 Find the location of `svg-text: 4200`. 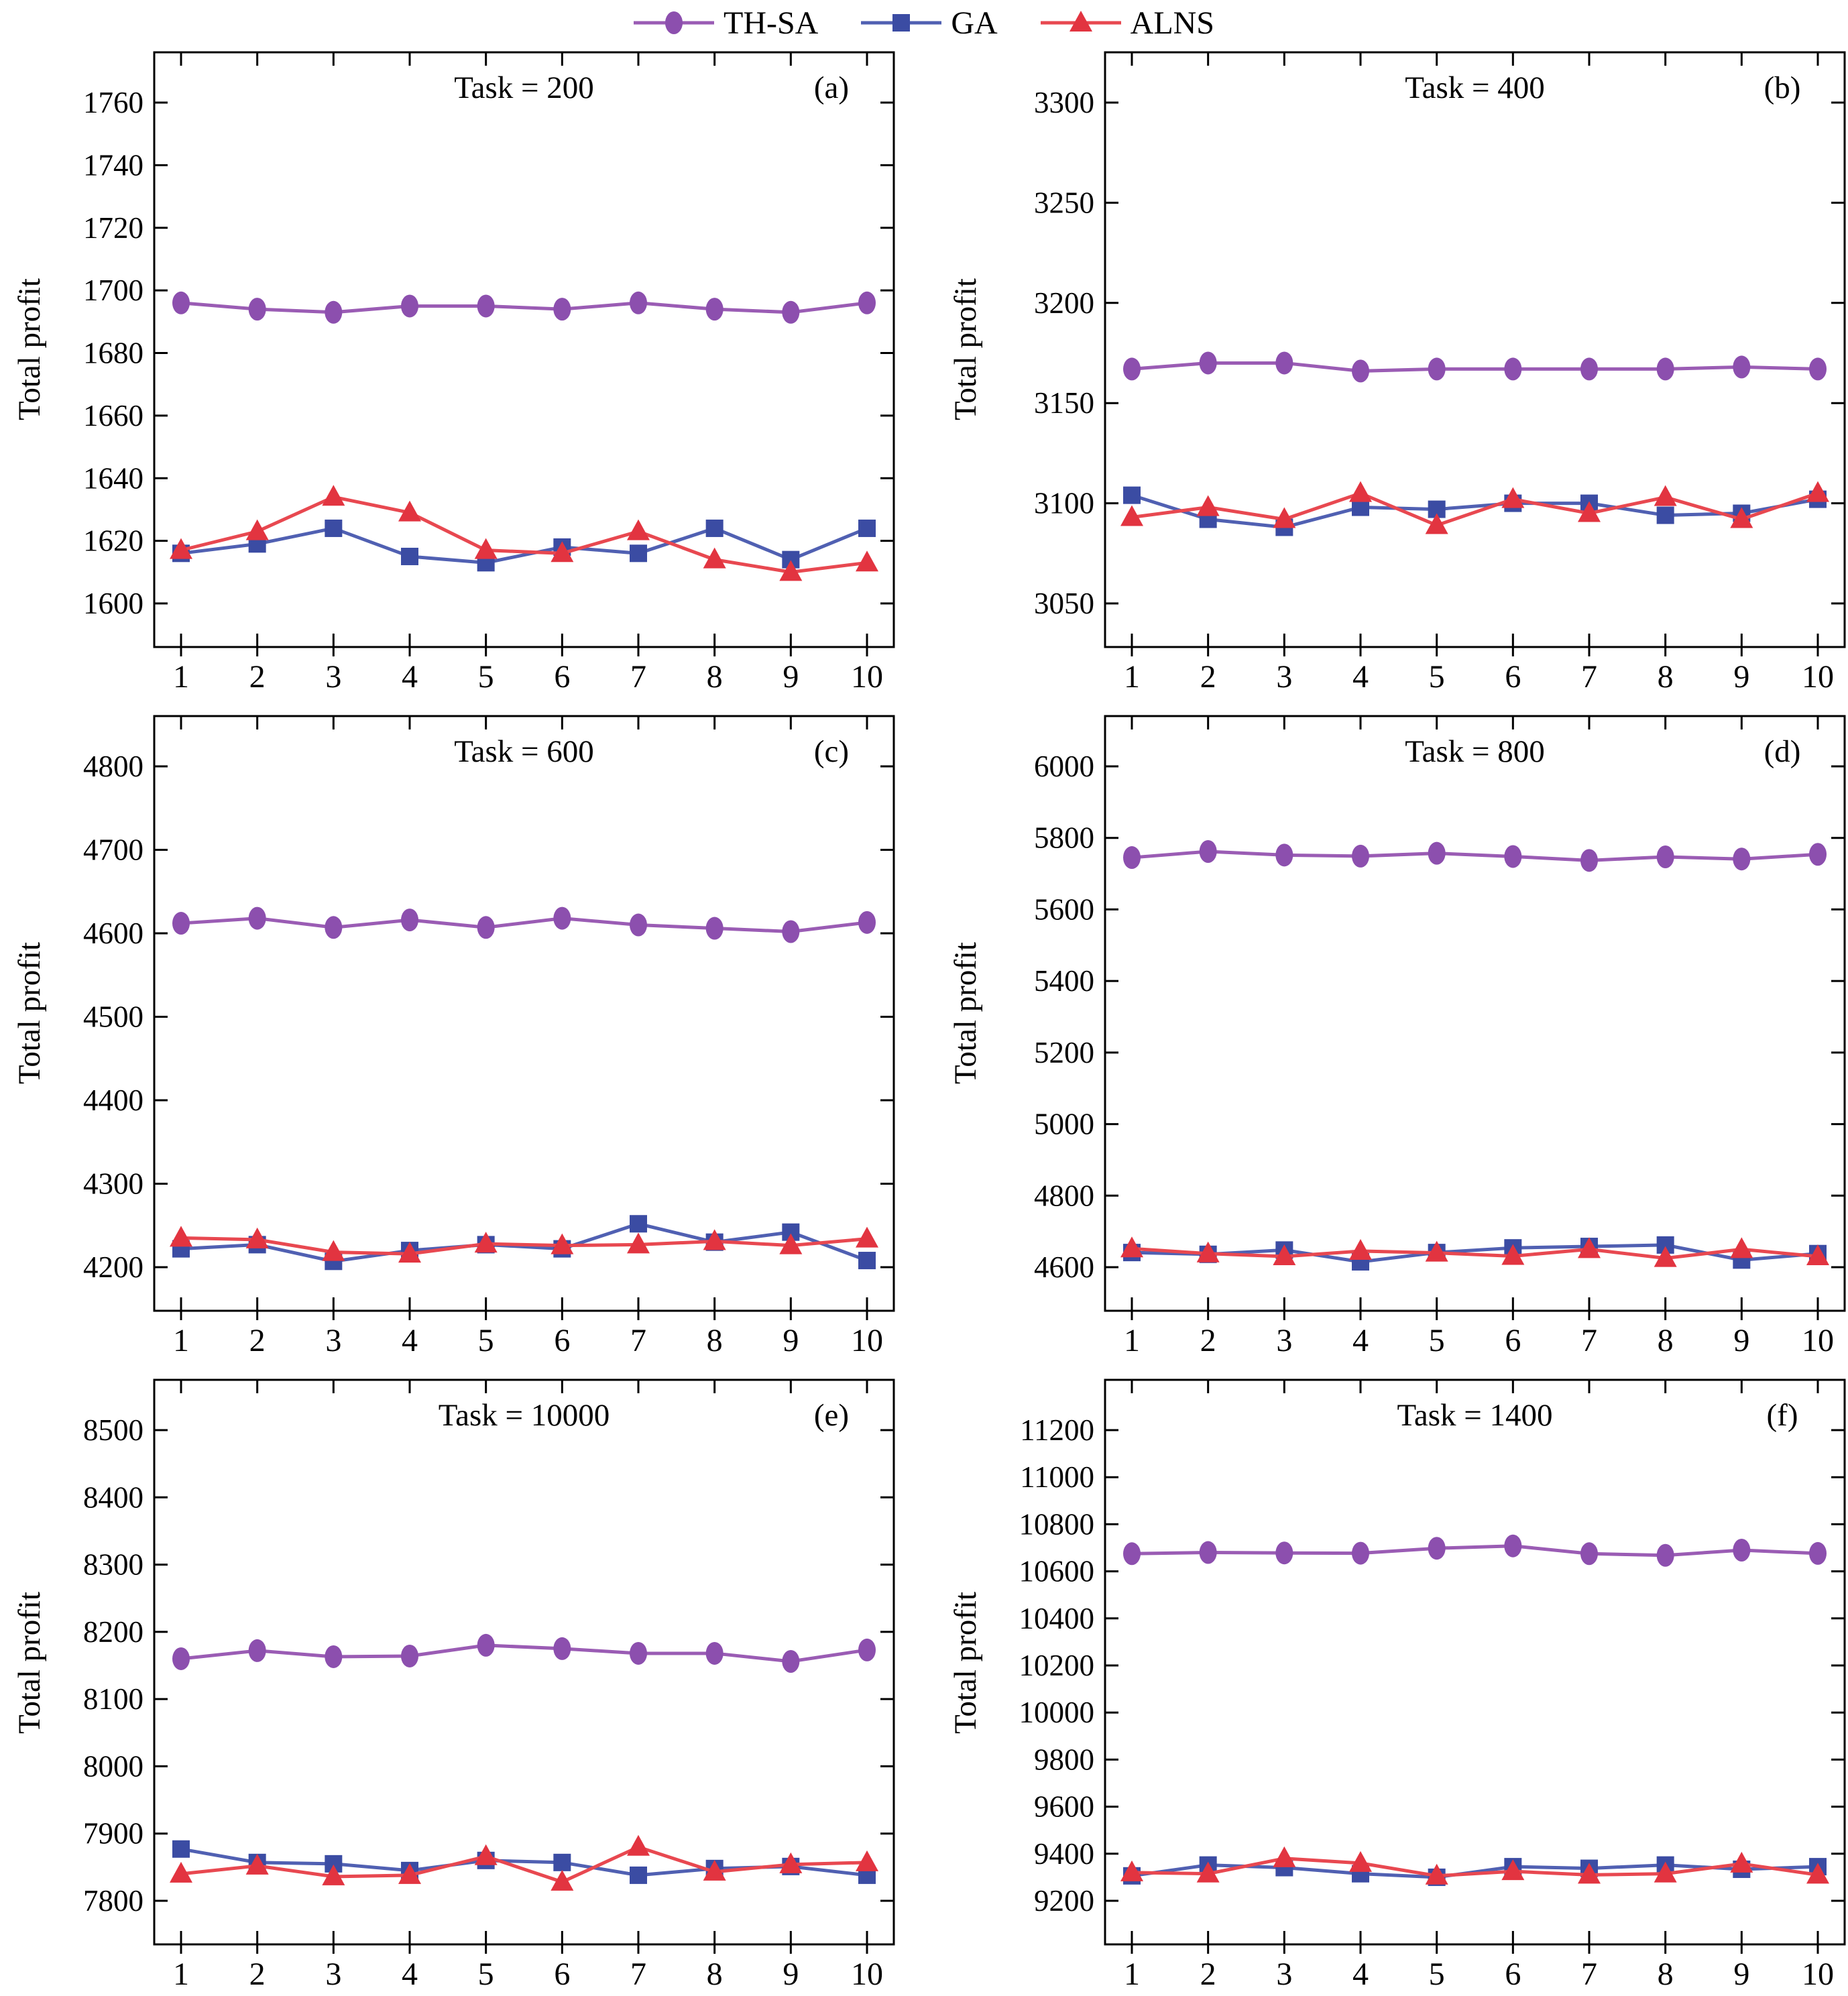

svg-text: 4200 is located at coordinates (113, 1267).